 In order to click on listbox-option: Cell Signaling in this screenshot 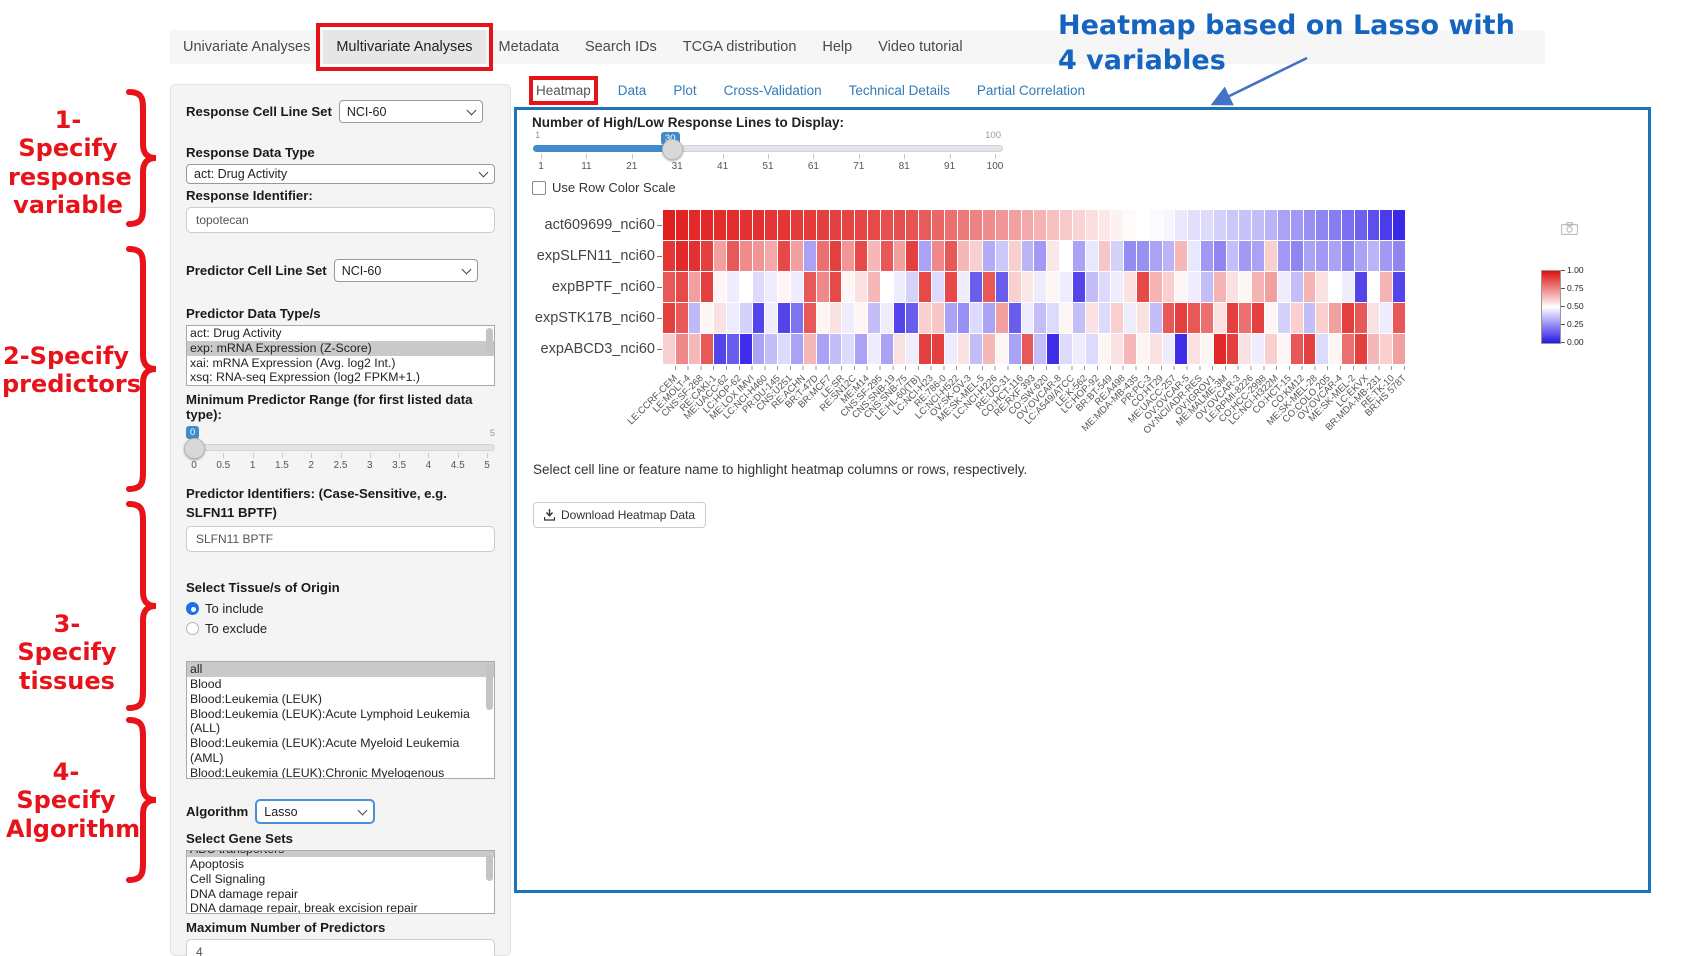, I will do `click(228, 878)`.